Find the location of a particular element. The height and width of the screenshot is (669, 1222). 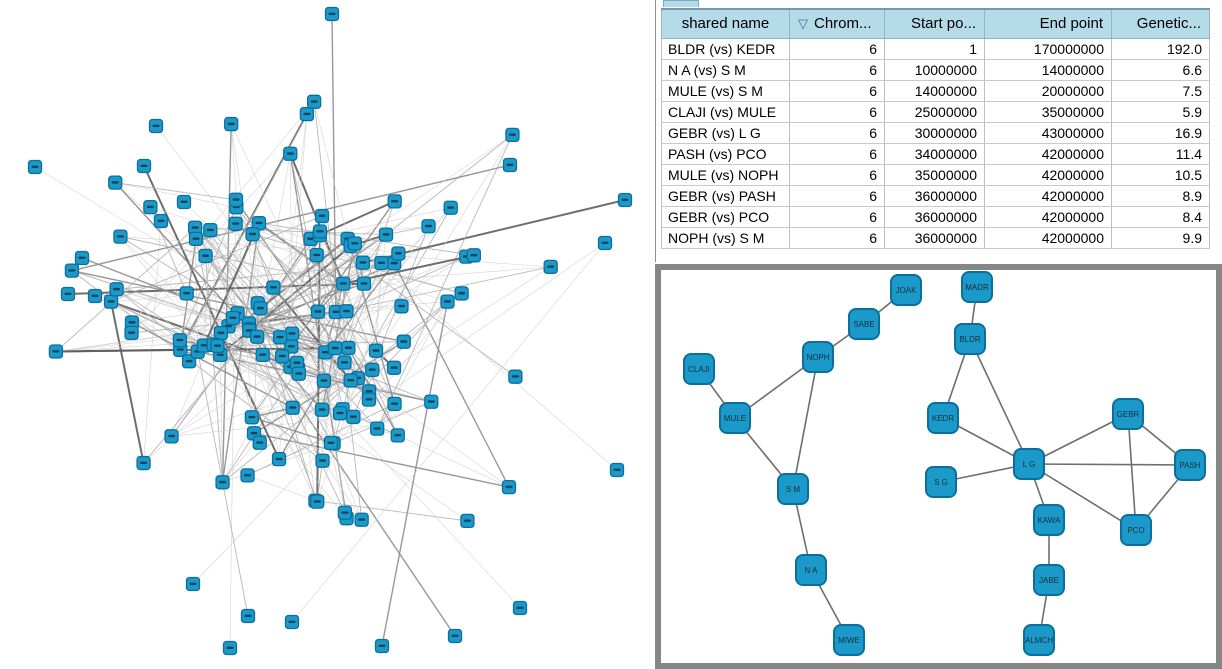

filter-icon: ▽ is located at coordinates (803, 24).